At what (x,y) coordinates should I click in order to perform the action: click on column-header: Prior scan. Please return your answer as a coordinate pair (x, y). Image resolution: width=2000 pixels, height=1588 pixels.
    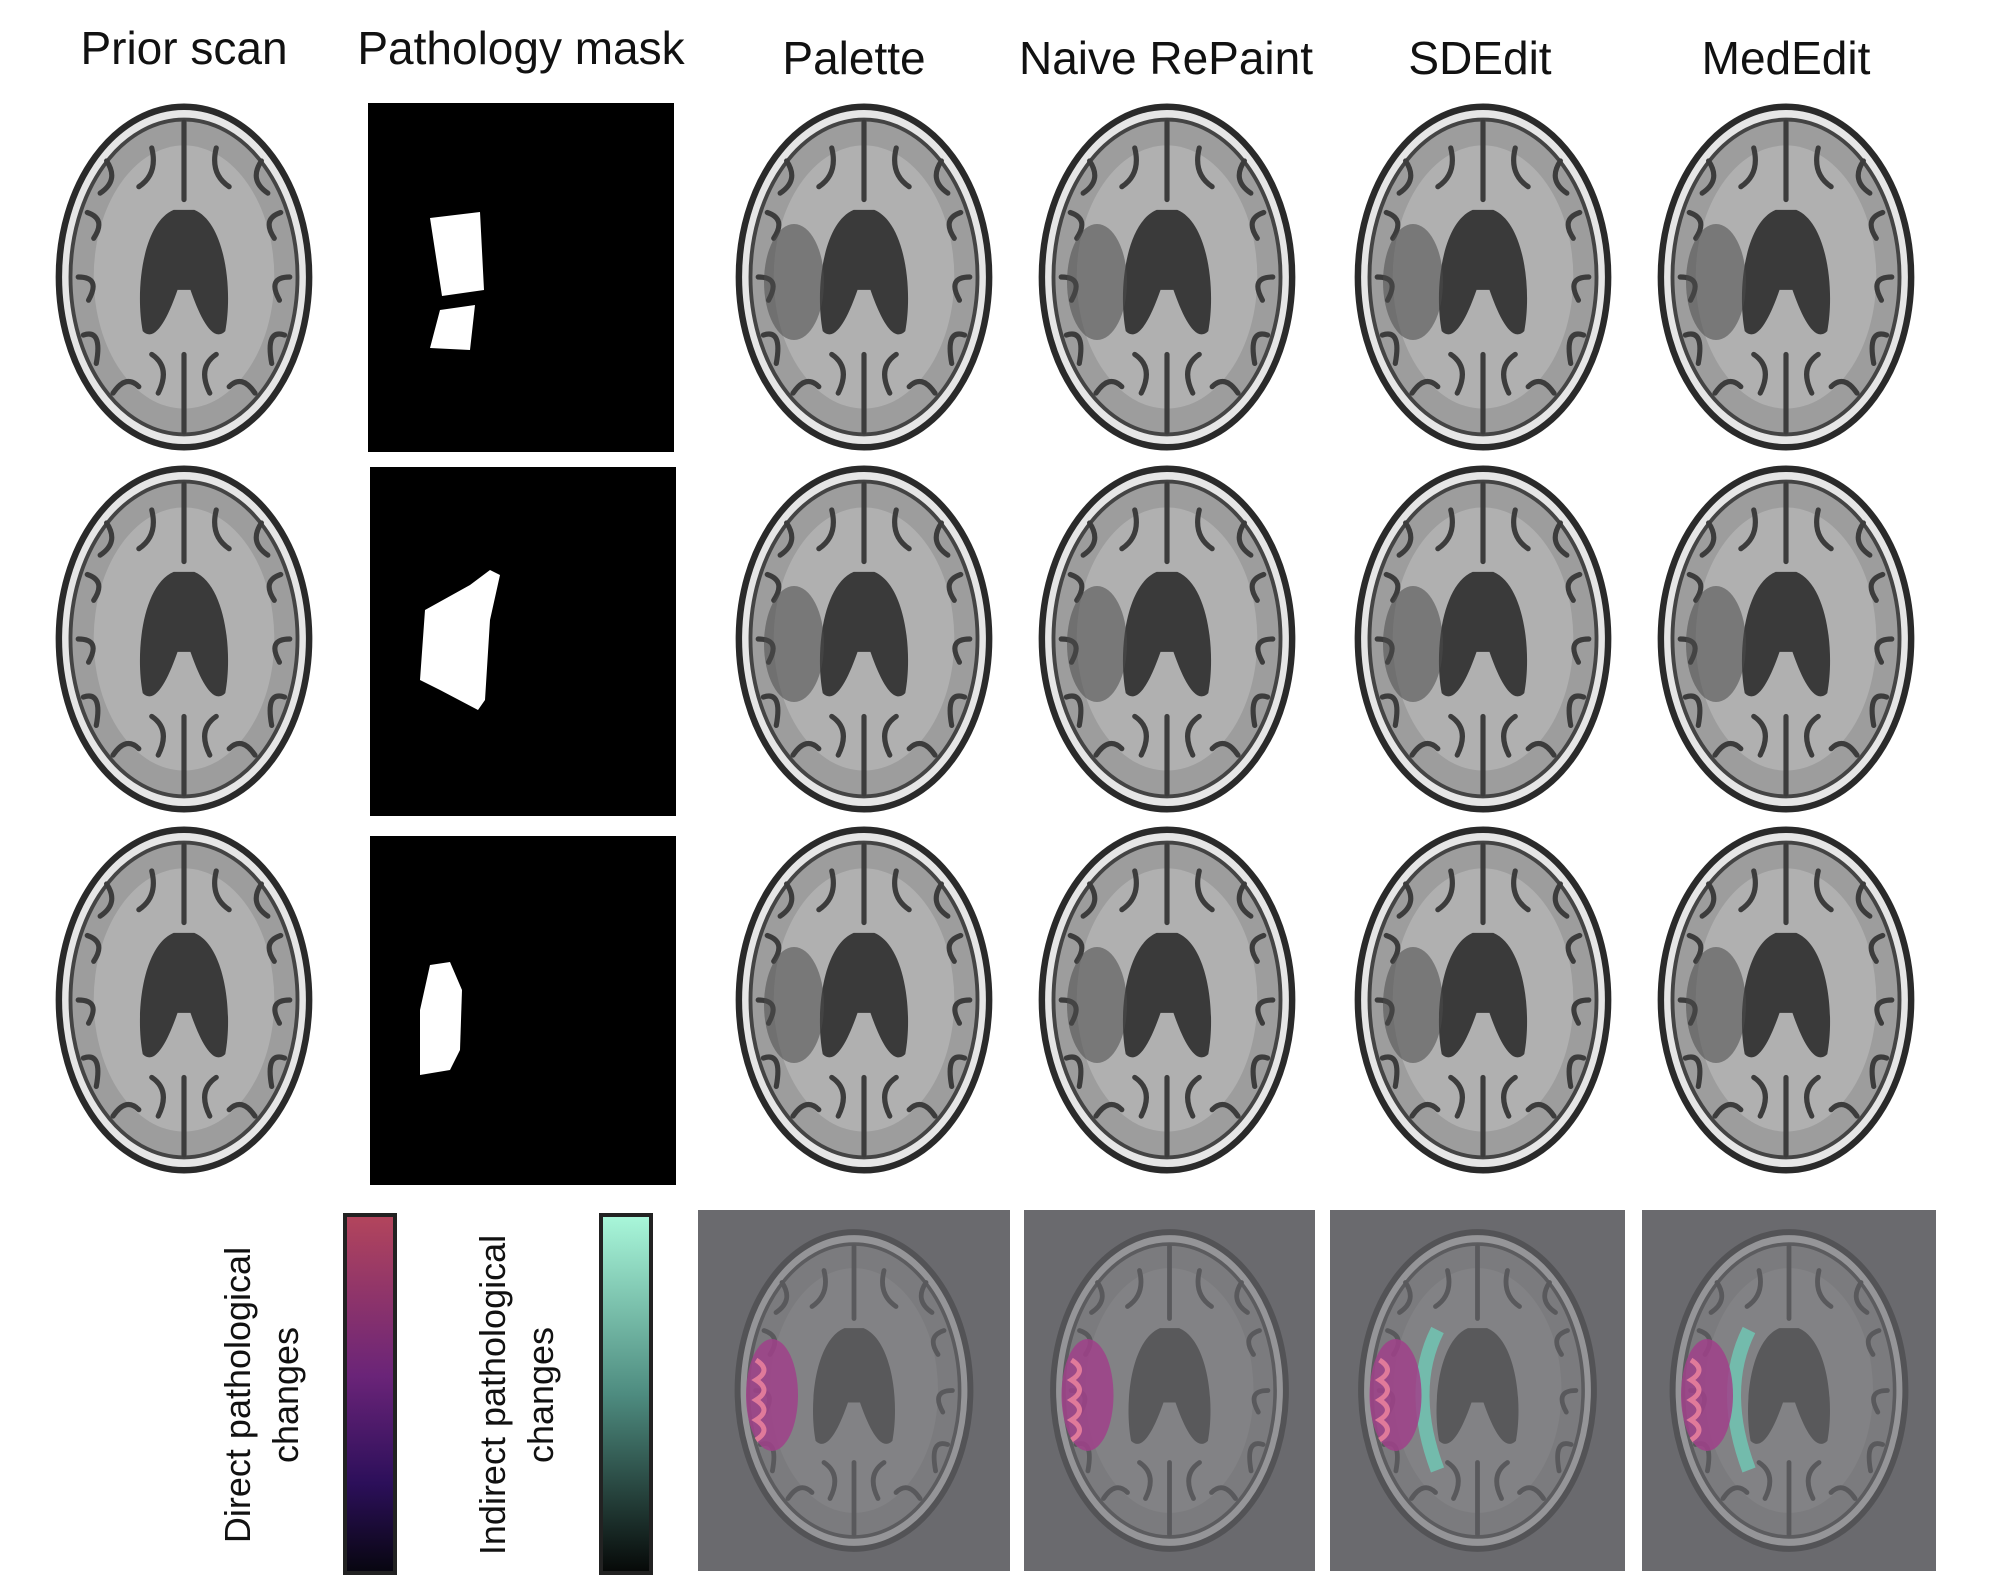
    Looking at the image, I should click on (183, 48).